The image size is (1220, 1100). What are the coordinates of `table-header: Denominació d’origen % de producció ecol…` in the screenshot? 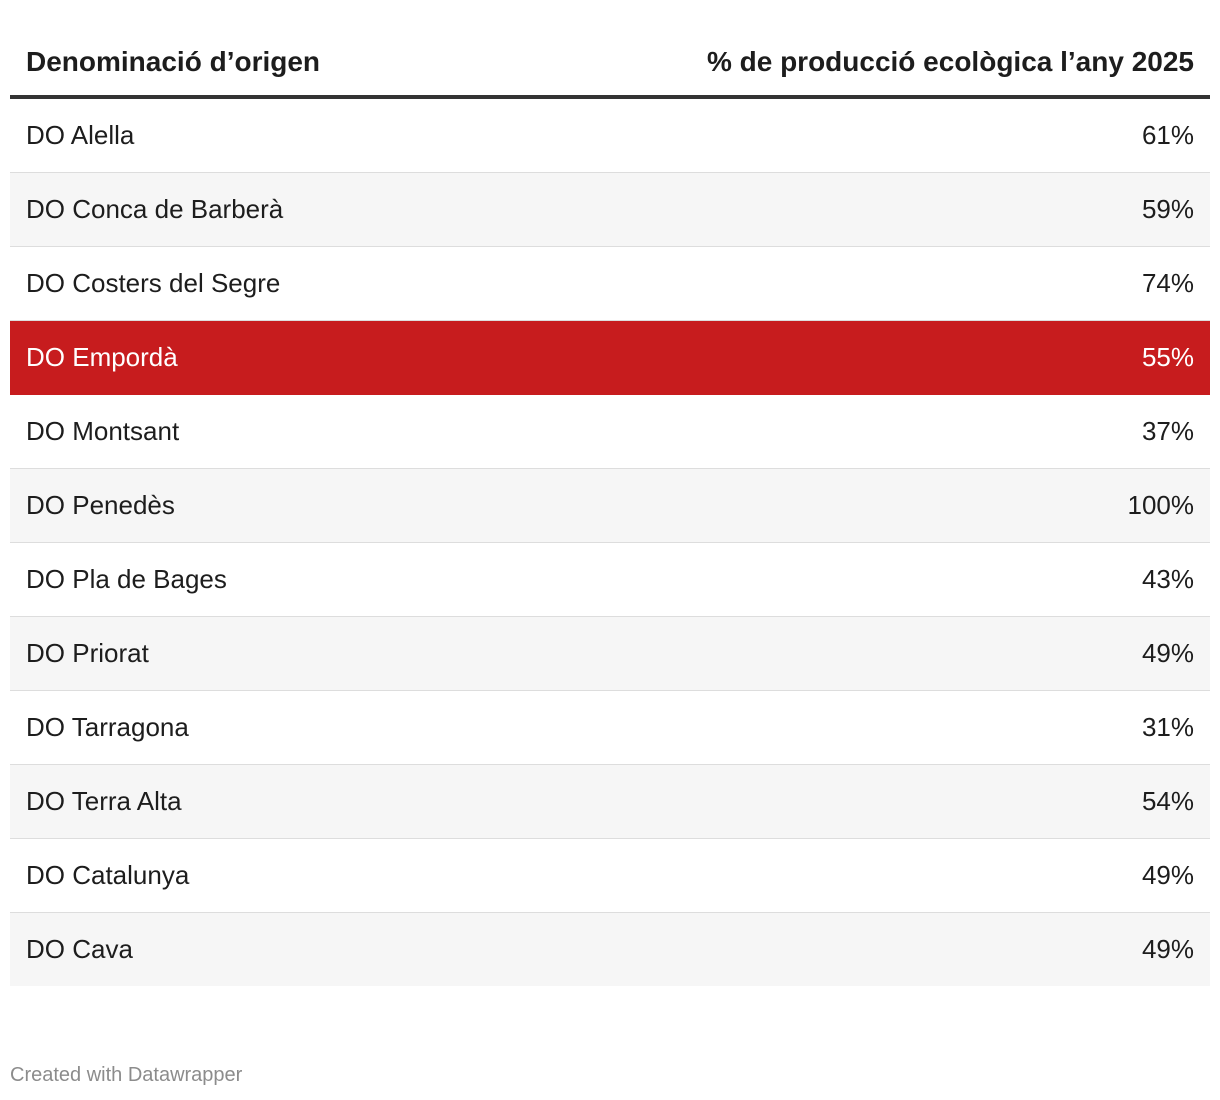 It's located at (610, 69).